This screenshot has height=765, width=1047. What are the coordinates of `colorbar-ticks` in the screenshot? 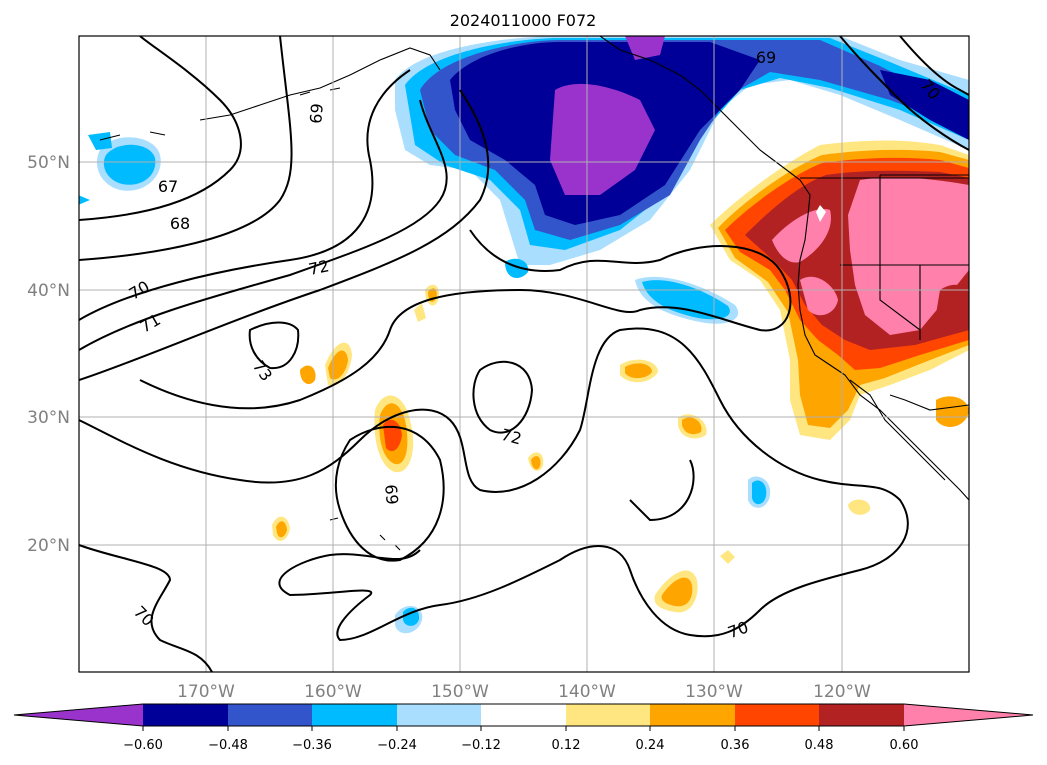 It's located at (523, 728).